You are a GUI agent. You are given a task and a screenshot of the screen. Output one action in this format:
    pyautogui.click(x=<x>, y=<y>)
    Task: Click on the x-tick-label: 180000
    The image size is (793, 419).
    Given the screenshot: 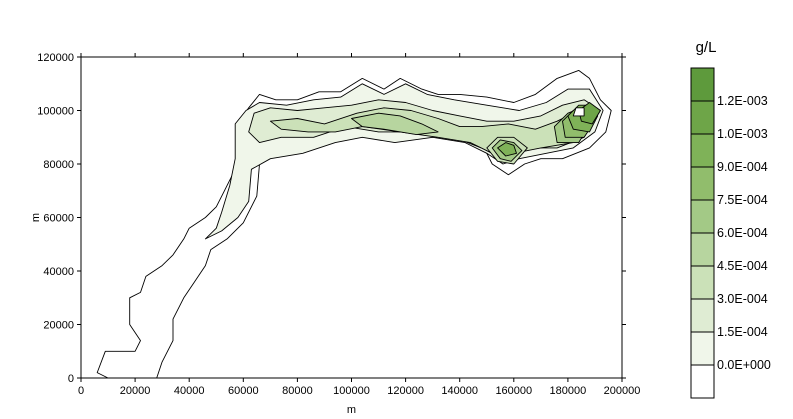 What is the action you would take?
    pyautogui.click(x=568, y=391)
    